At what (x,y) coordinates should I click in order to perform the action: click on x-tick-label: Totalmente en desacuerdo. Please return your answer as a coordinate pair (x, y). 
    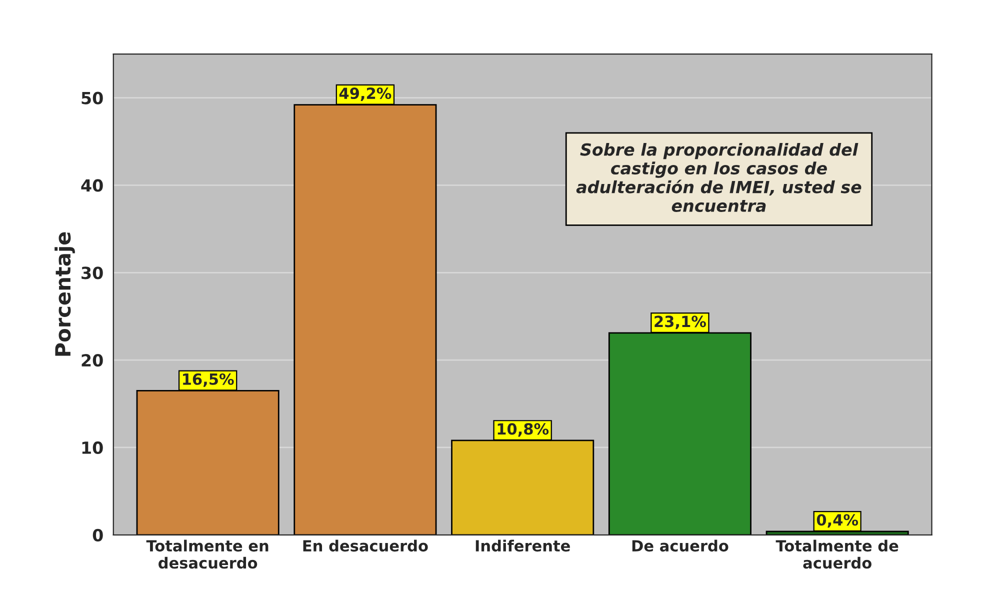
    Looking at the image, I should click on (207, 554).